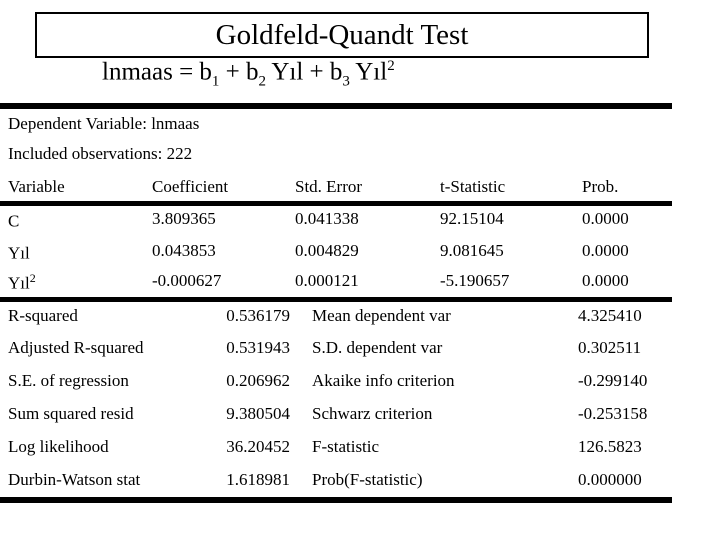 The height and width of the screenshot is (540, 720). I want to click on divider-top, so click(336, 106).